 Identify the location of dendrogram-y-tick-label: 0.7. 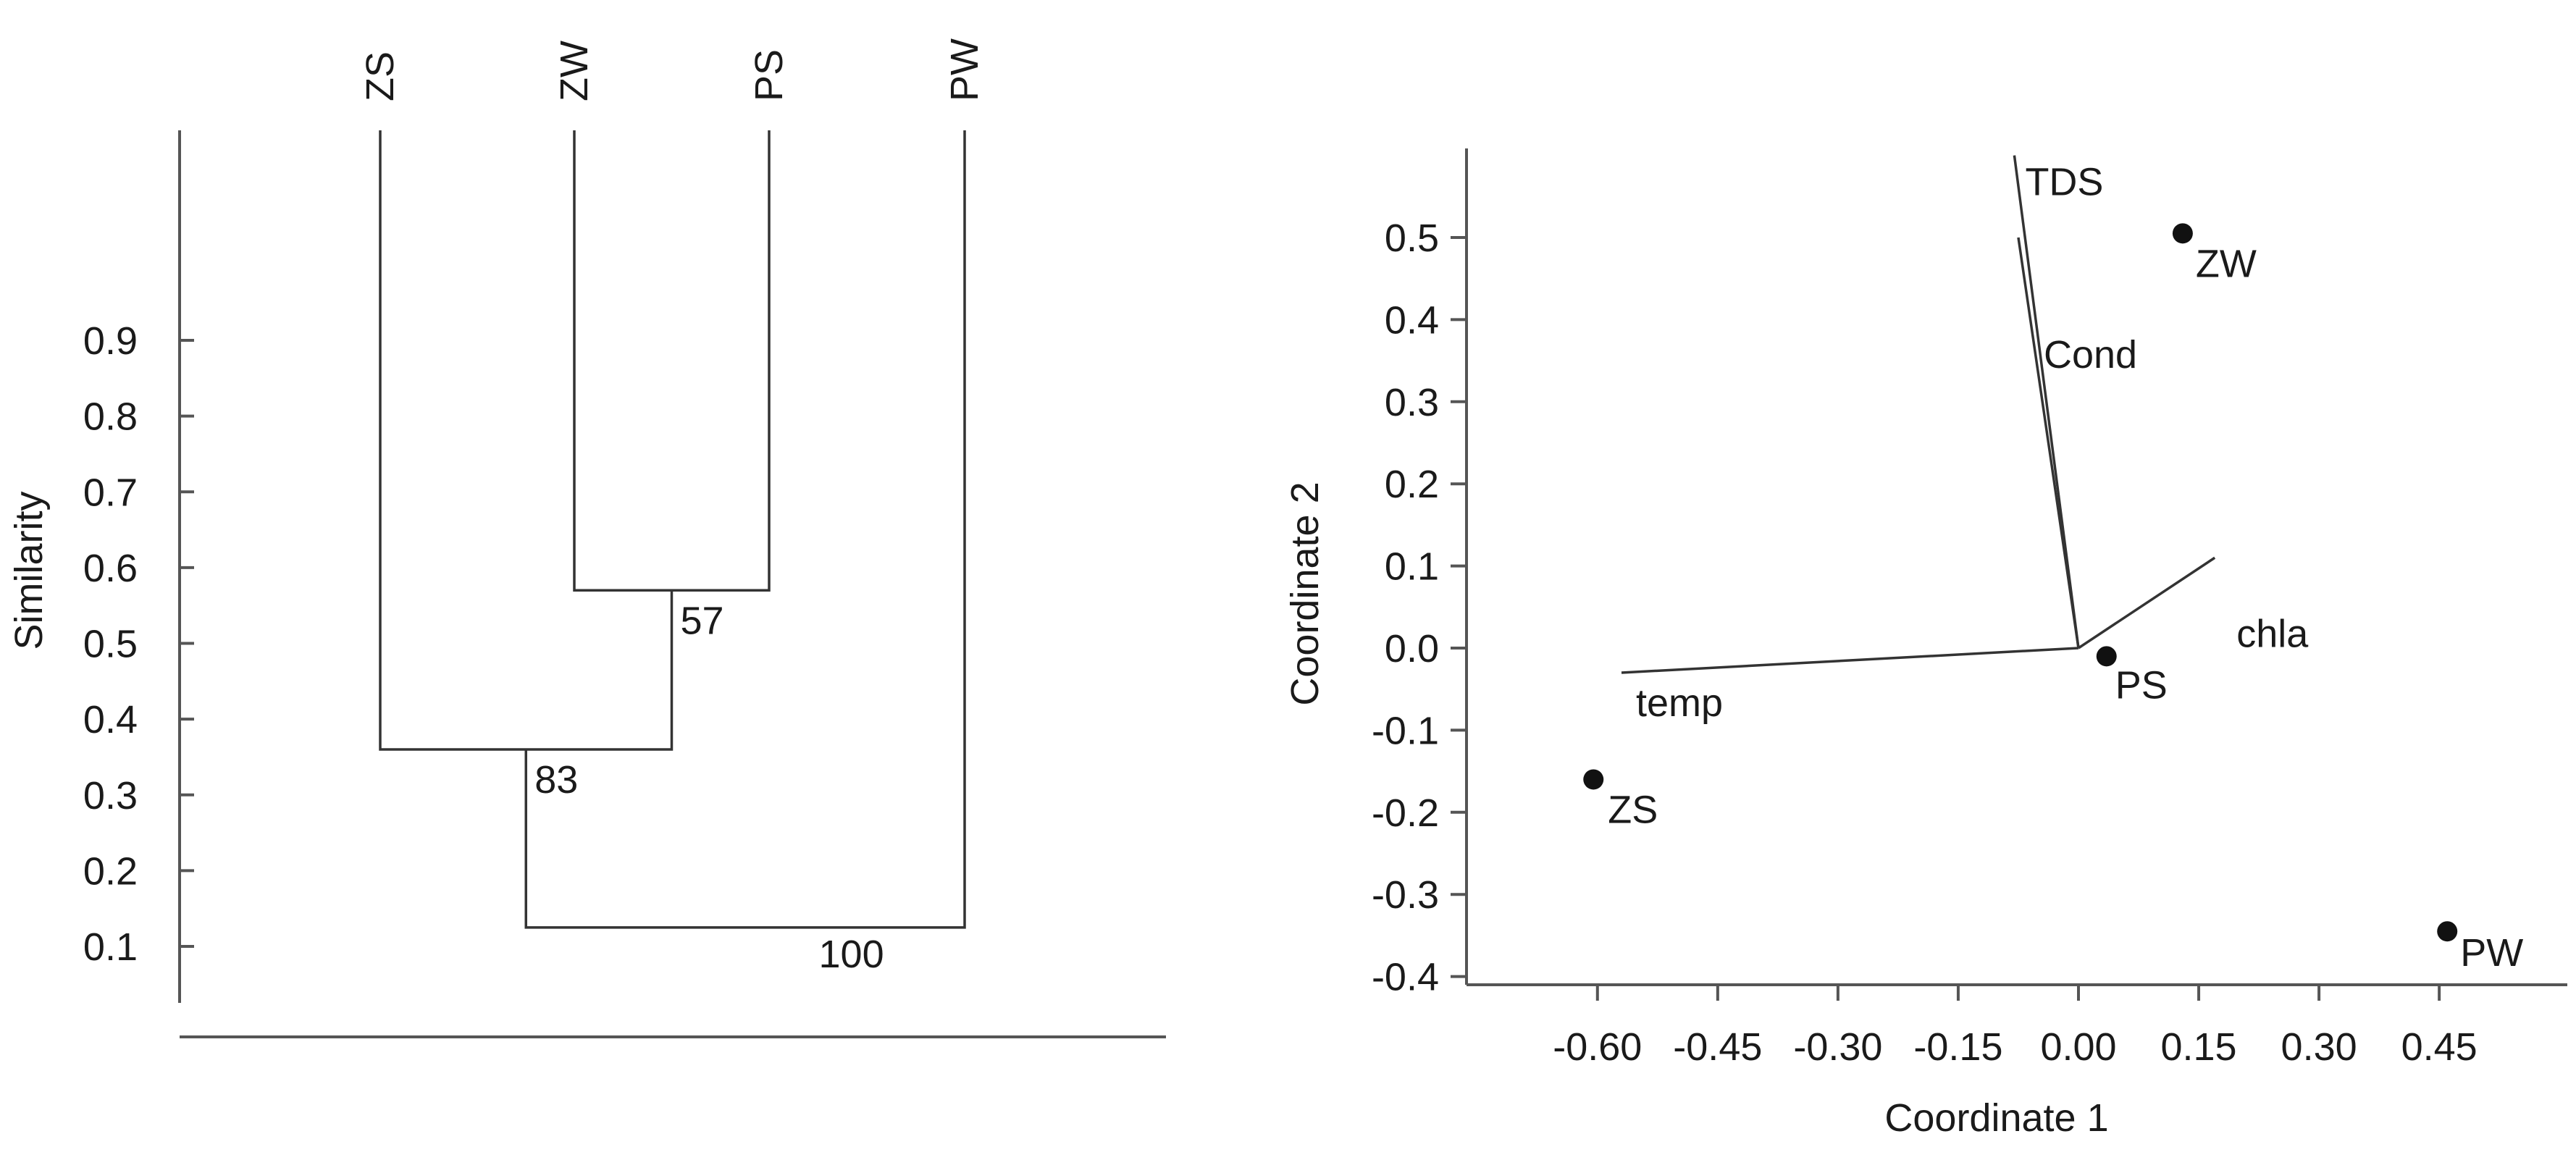
(110, 492).